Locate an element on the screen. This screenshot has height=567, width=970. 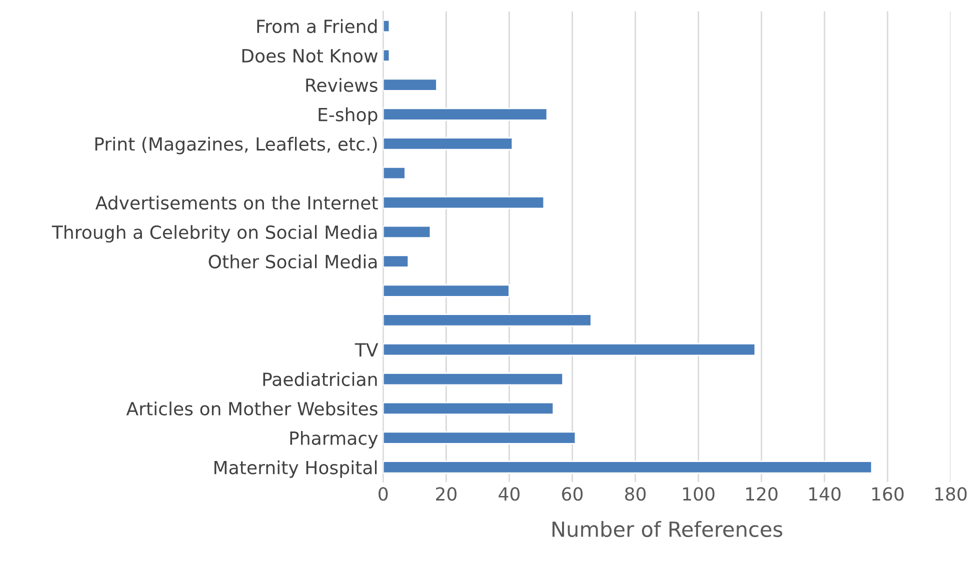
y-tick-label: E-shop is located at coordinates (348, 116).